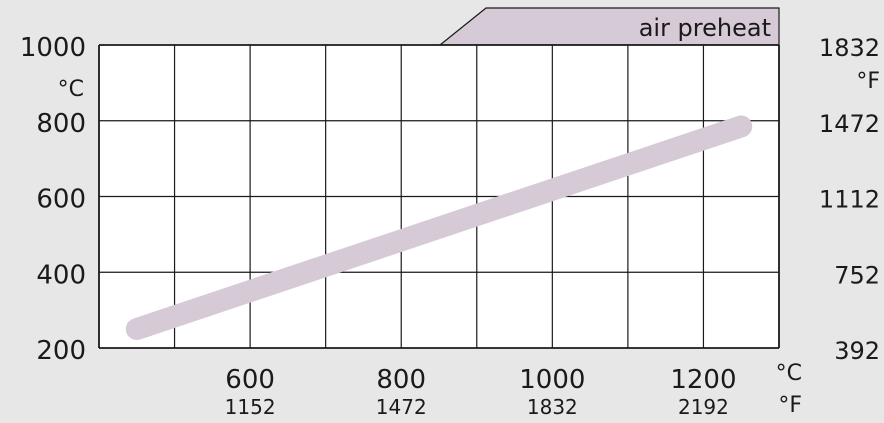 Image resolution: width=884 pixels, height=423 pixels. I want to click on y-tick-label-left: 600, so click(61, 200).